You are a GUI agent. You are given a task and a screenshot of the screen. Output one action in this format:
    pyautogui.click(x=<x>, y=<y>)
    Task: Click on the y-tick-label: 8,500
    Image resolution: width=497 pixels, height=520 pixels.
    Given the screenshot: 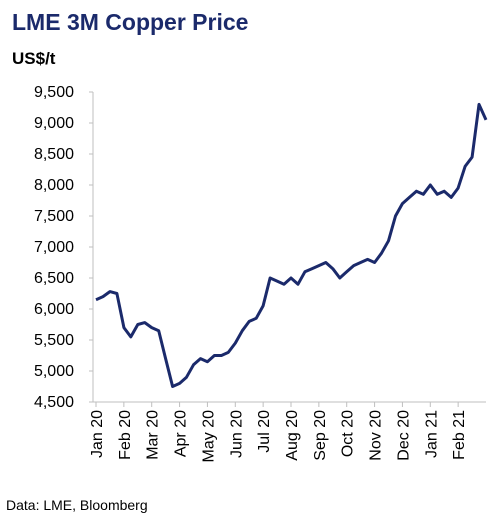 What is the action you would take?
    pyautogui.click(x=54, y=154)
    